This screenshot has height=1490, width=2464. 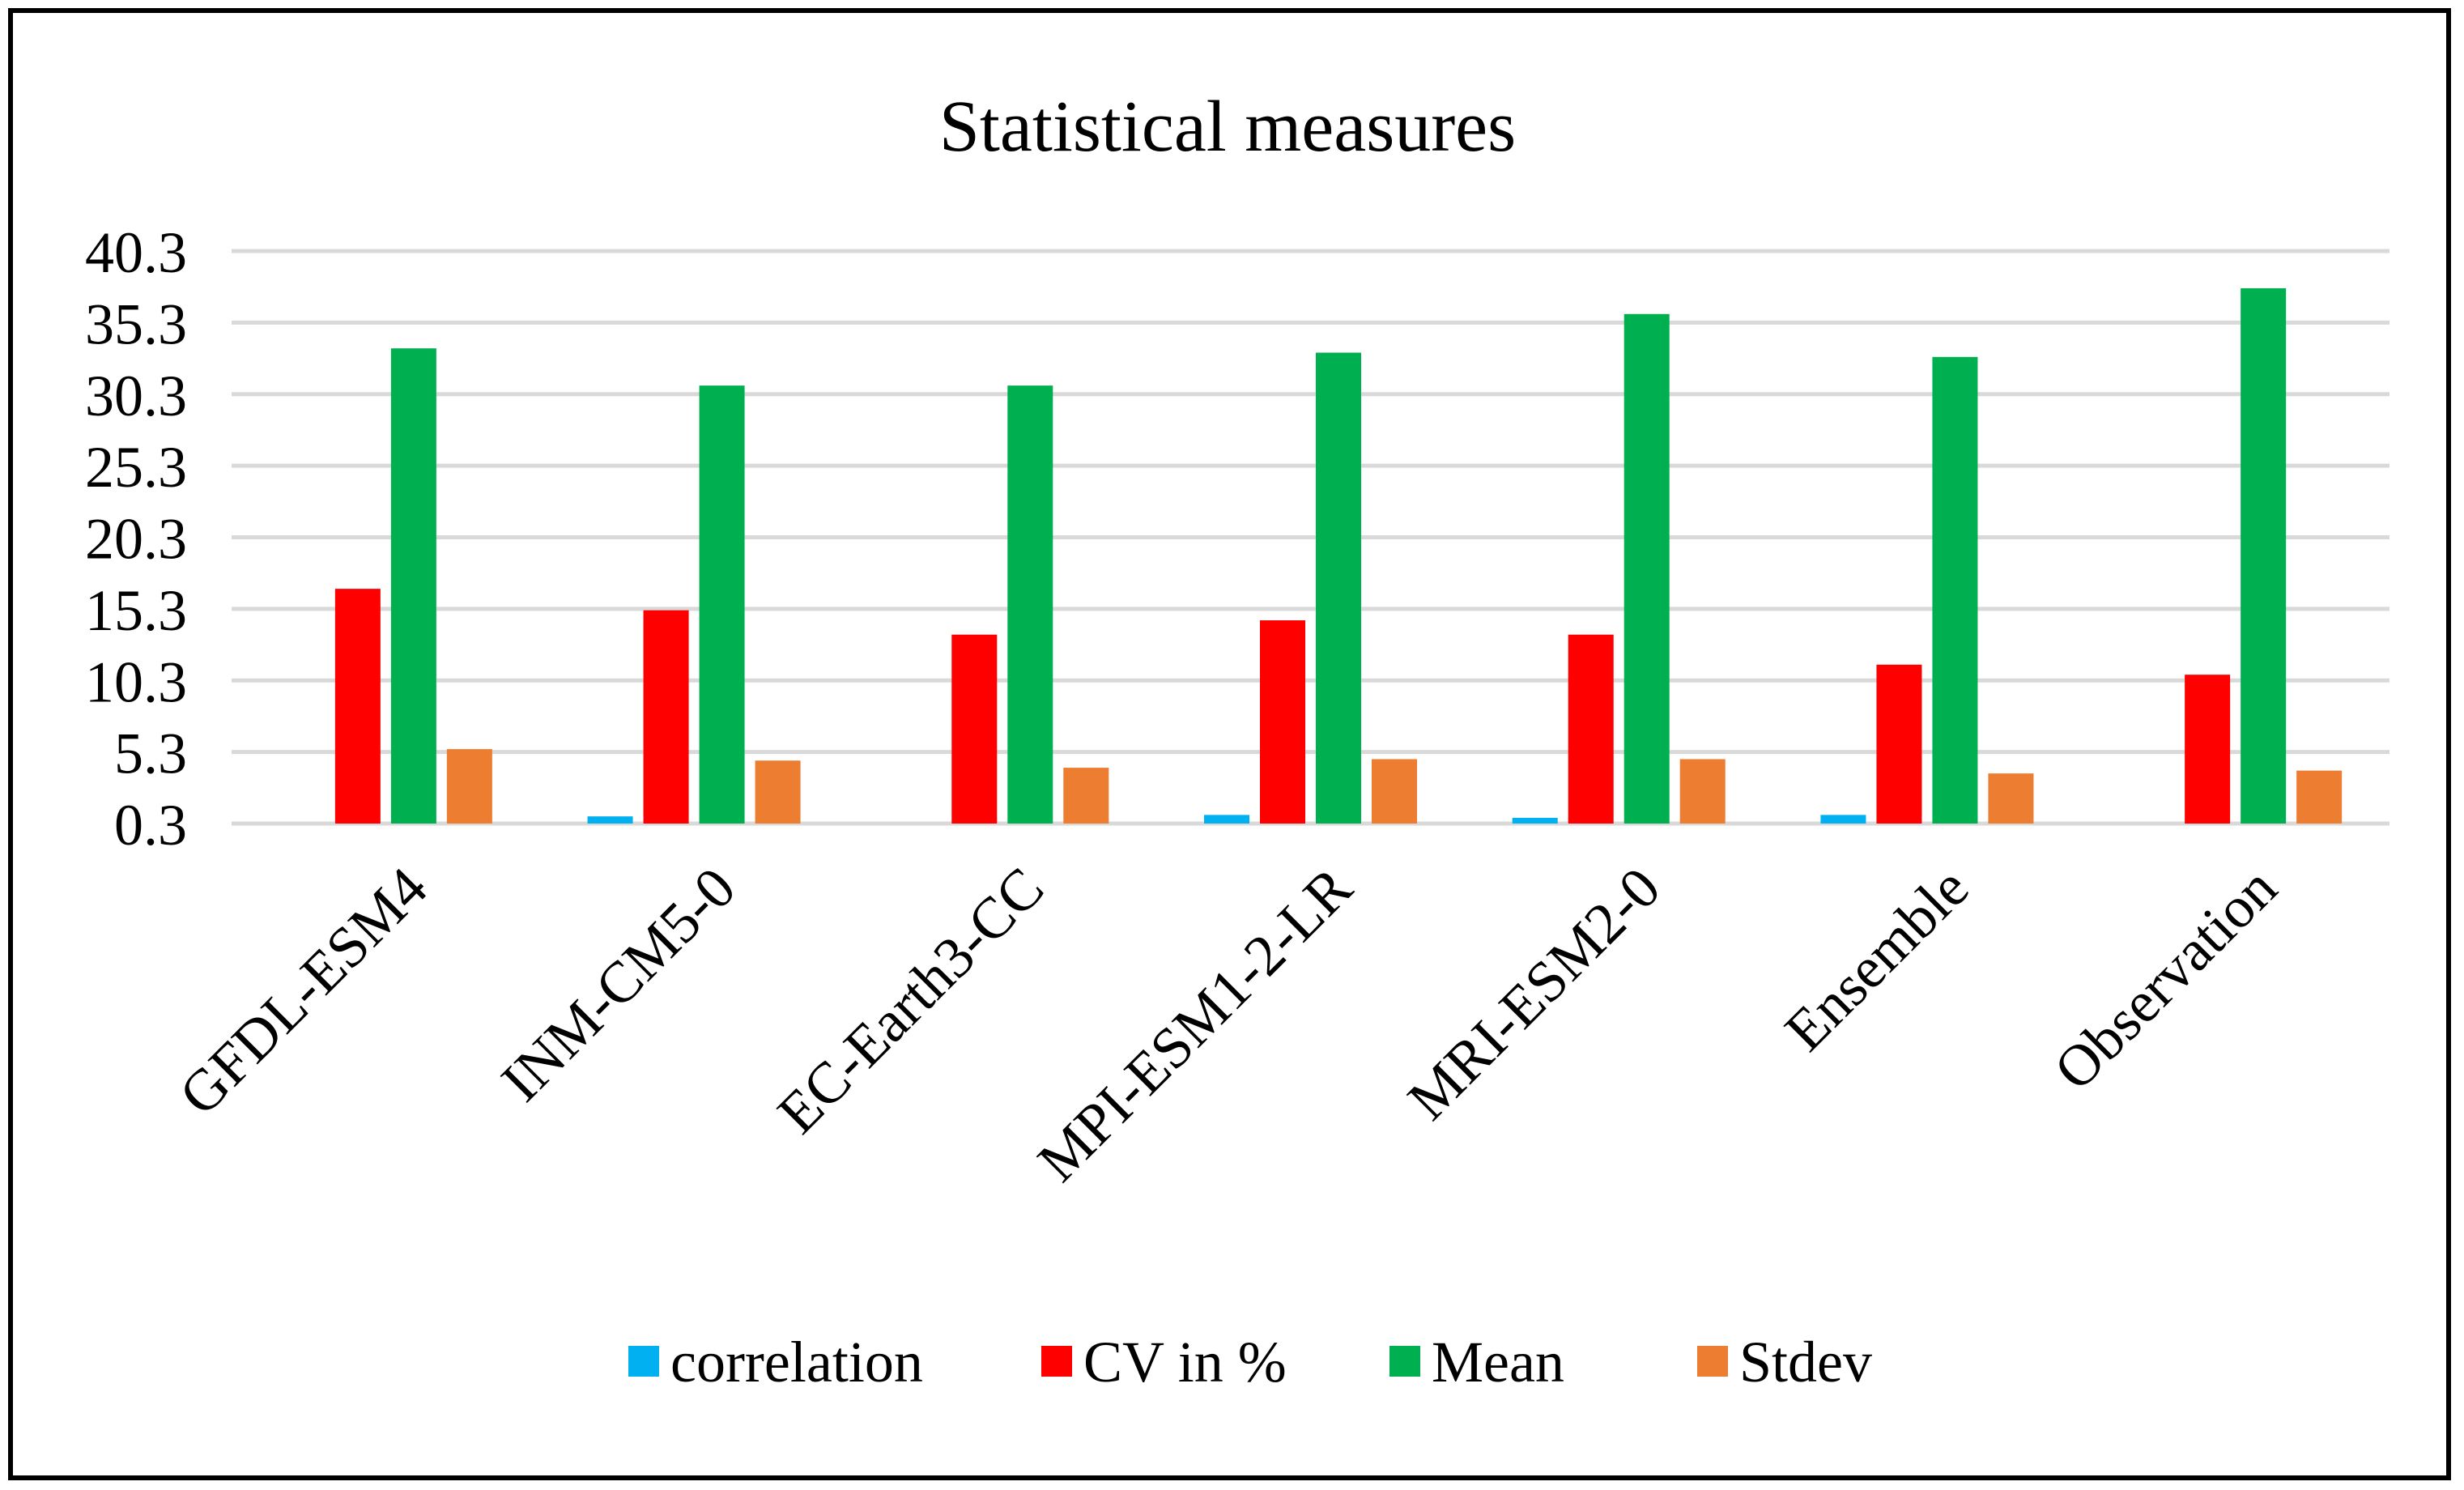 What do you see at coordinates (796, 1362) in the screenshot?
I see `legend-label: correlation` at bounding box center [796, 1362].